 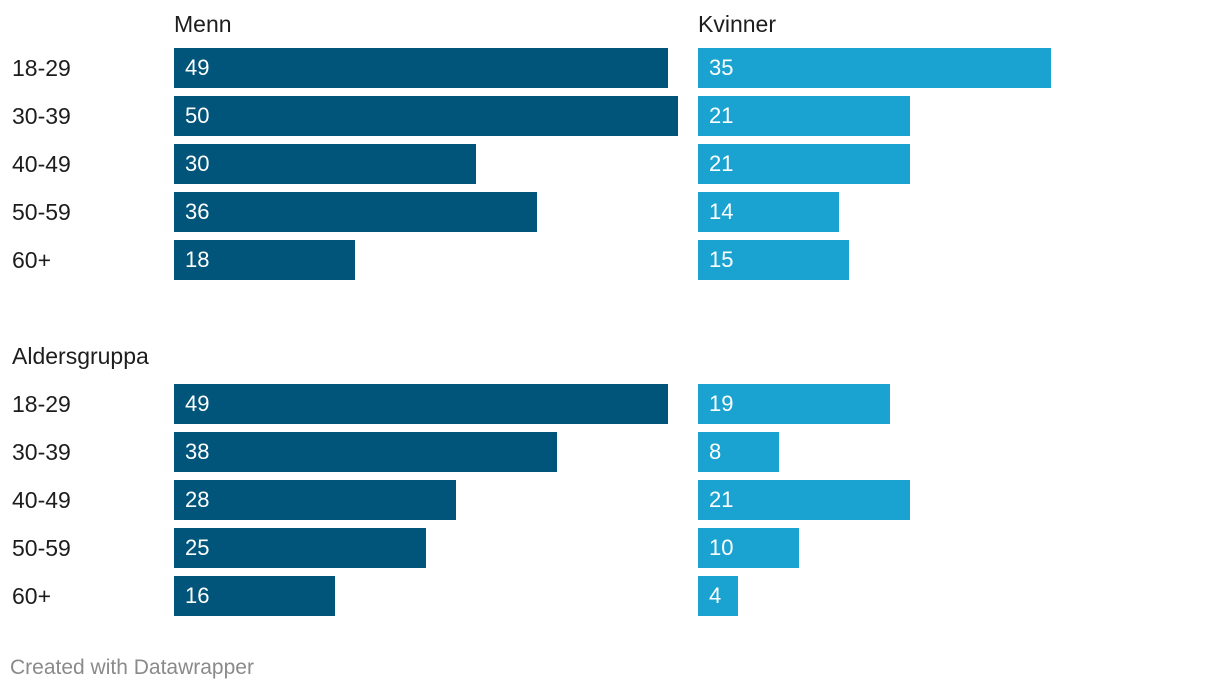 I want to click on bar-value-label: 18, so click(x=197, y=259).